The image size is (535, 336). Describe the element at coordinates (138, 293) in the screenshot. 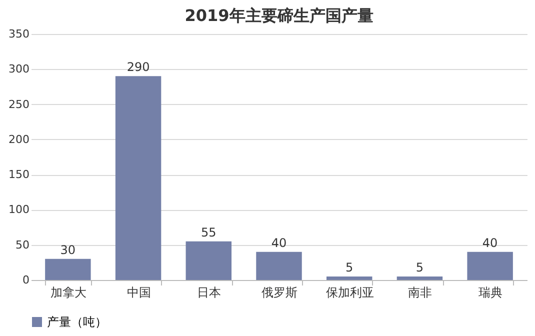

I see `x-tick-label: 中国` at that location.